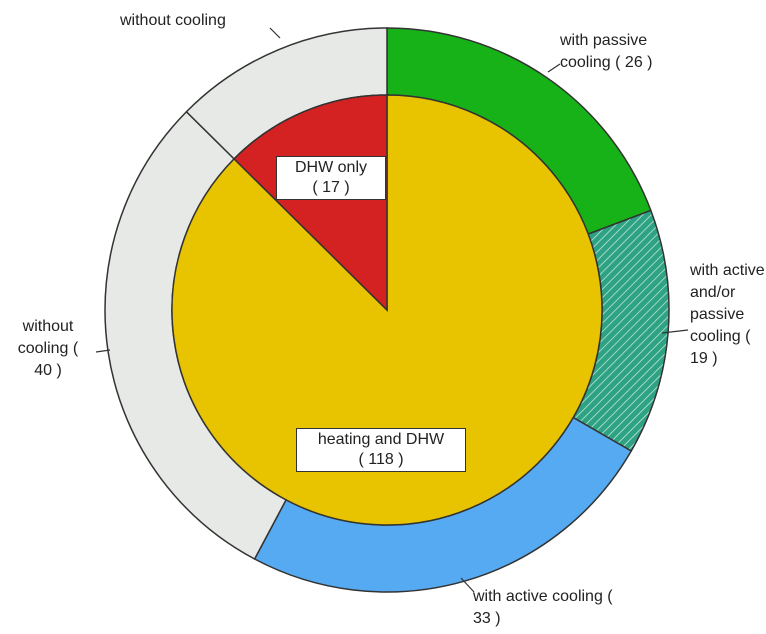 The image size is (766, 634). I want to click on outer-label-name: with active cooling, so click(538, 596).